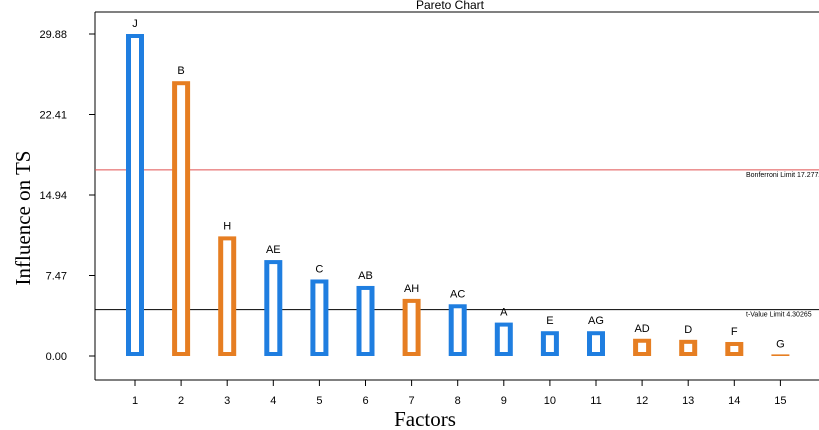 This screenshot has height=430, width=819. I want to click on bar-factor-label: H, so click(227, 226).